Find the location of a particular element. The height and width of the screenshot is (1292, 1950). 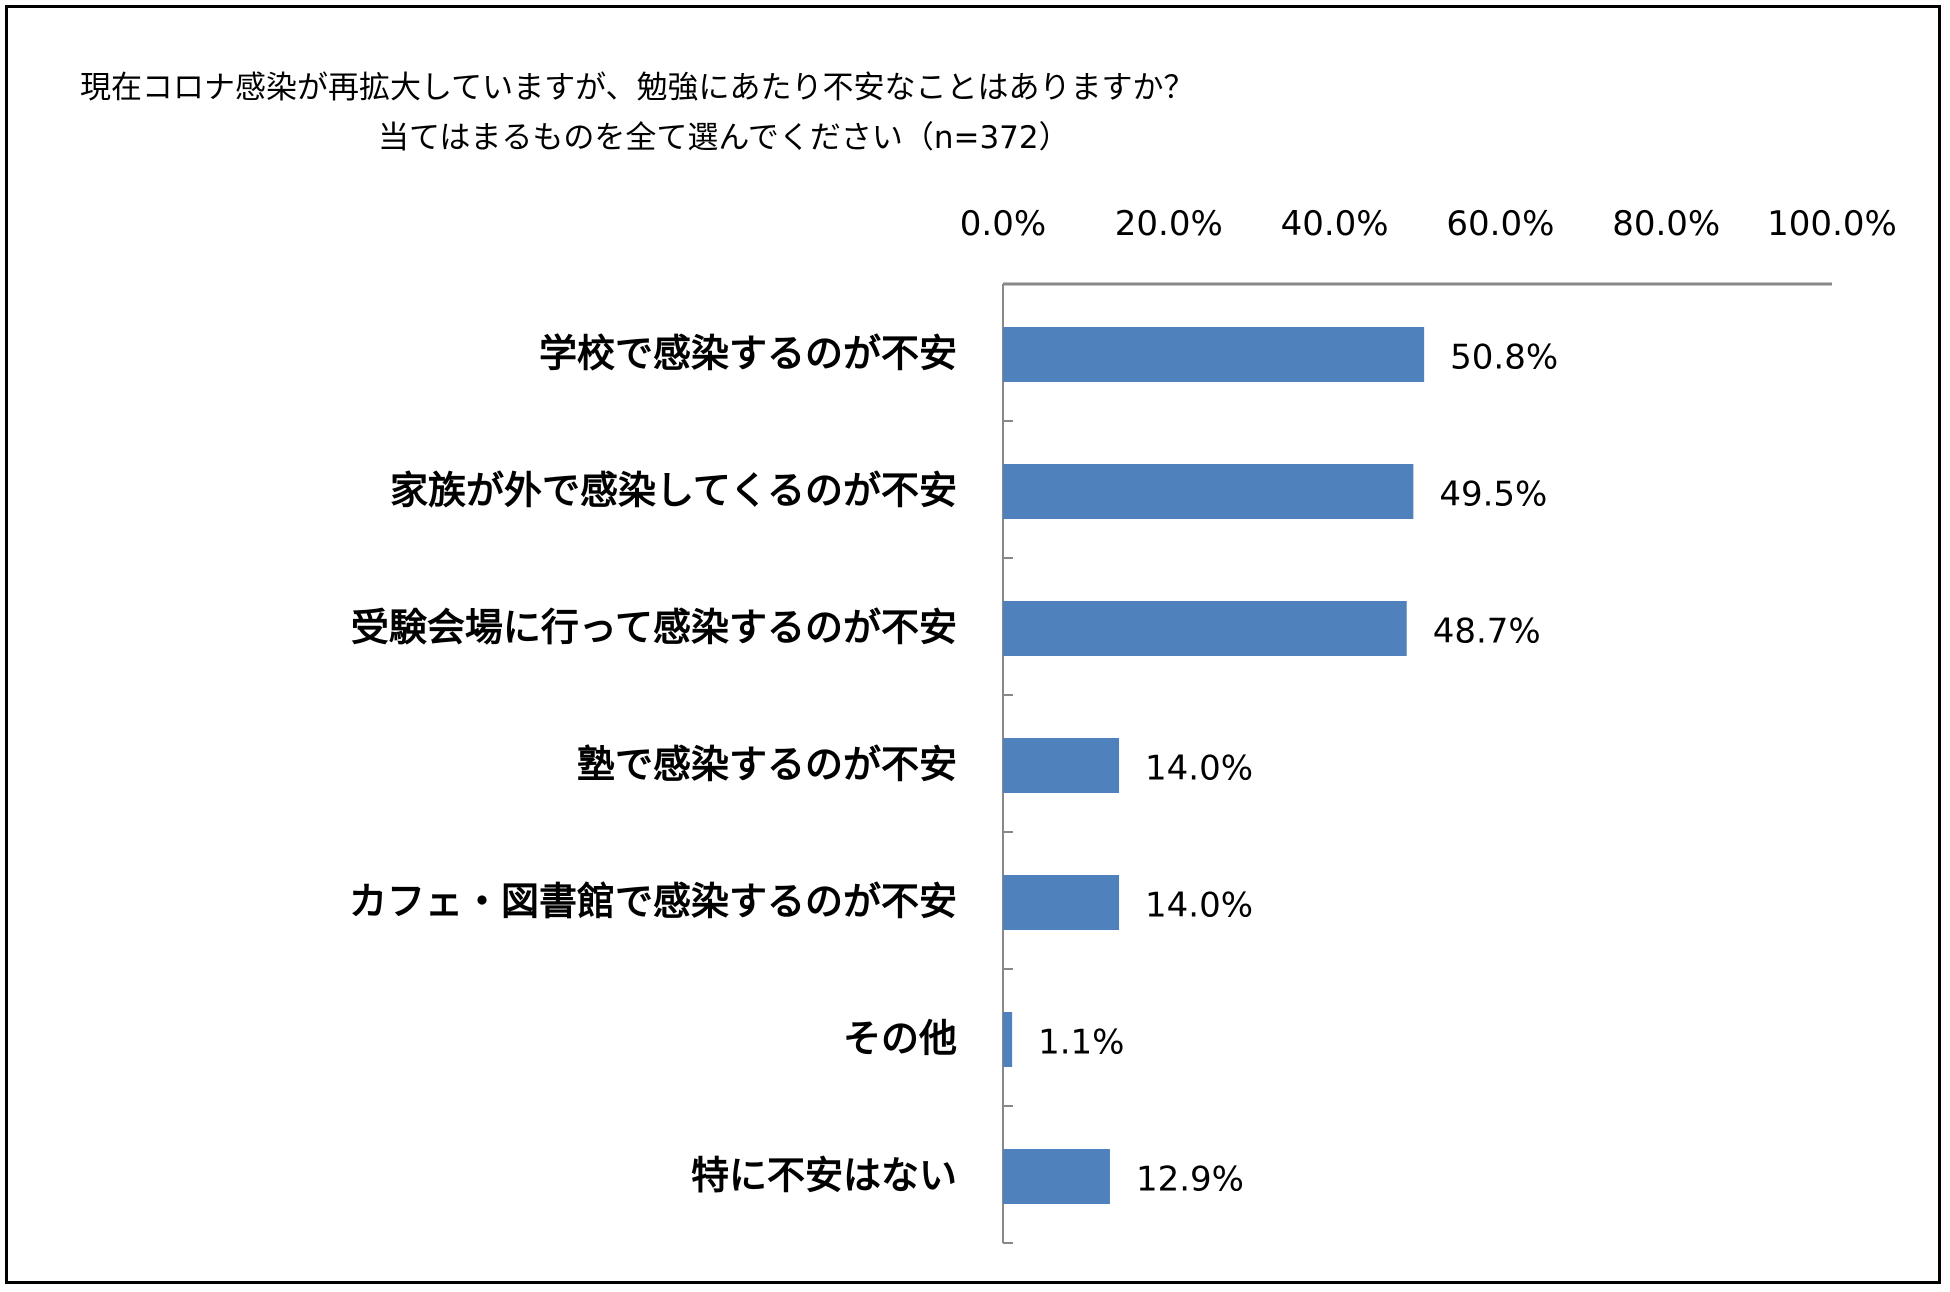

data-label: 1.1% is located at coordinates (1081, 1043).